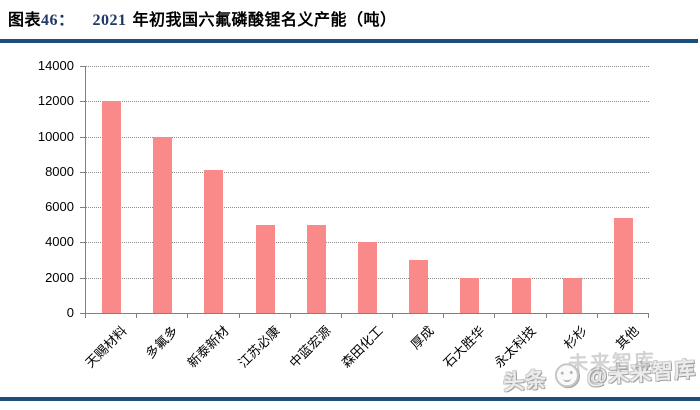 This screenshot has width=700, height=410. What do you see at coordinates (264, 20) in the screenshot?
I see `title-text: 年初我国六氟磷酸锂名义产能（吨）` at bounding box center [264, 20].